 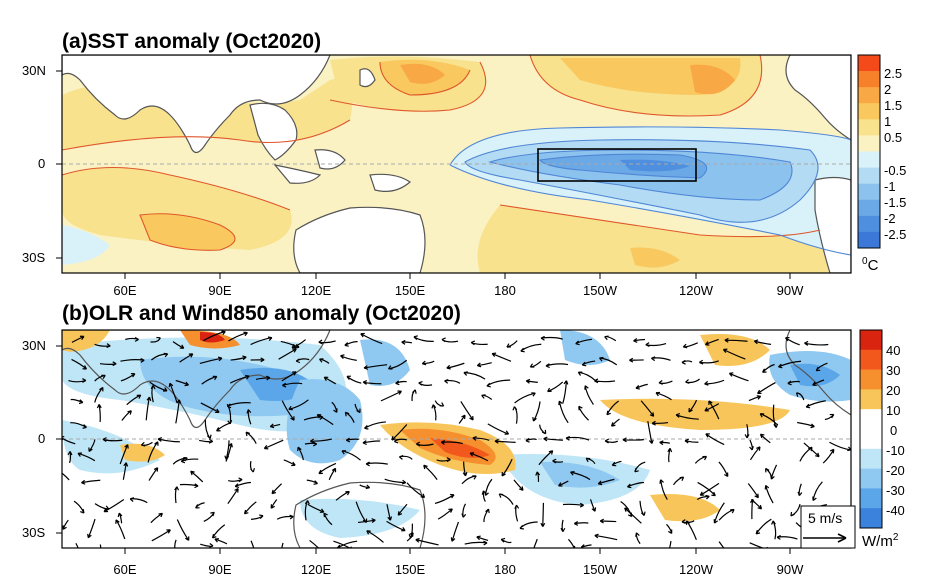 I want to click on olr-colorbar-frame, so click(x=871, y=429).